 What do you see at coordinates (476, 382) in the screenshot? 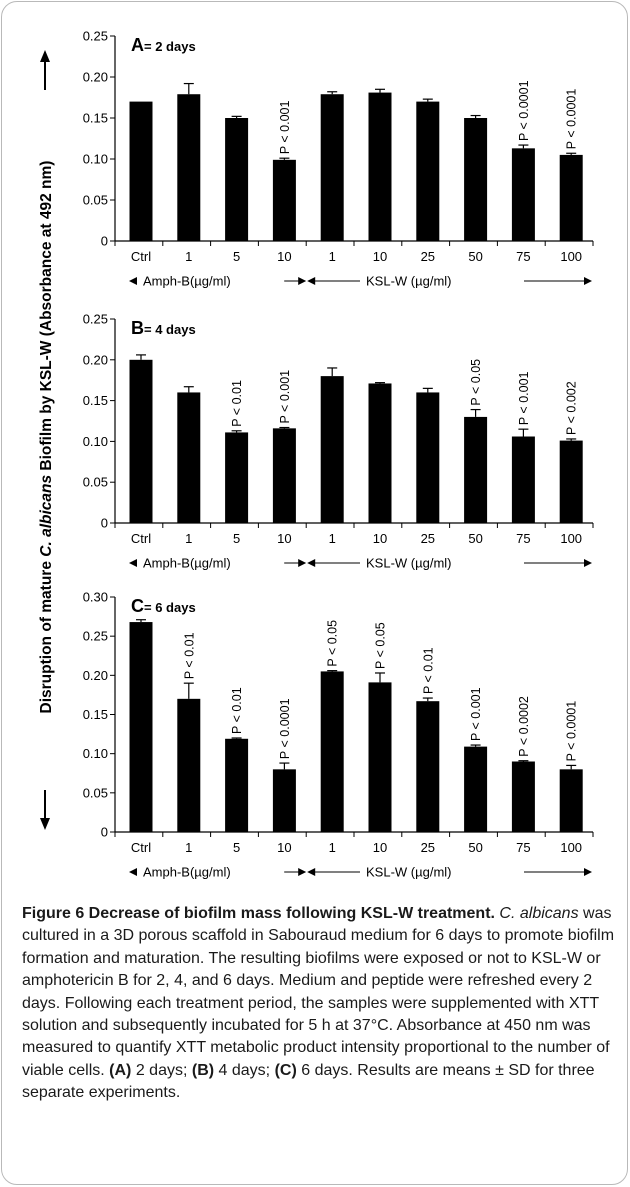
I see `p-value-annotation: P < 0.05` at bounding box center [476, 382].